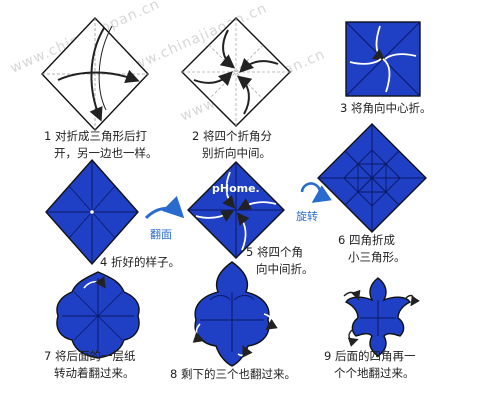 This screenshot has height=400, width=480. What do you see at coordinates (161, 234) in the screenshot?
I see `flip-label: 翻面` at bounding box center [161, 234].